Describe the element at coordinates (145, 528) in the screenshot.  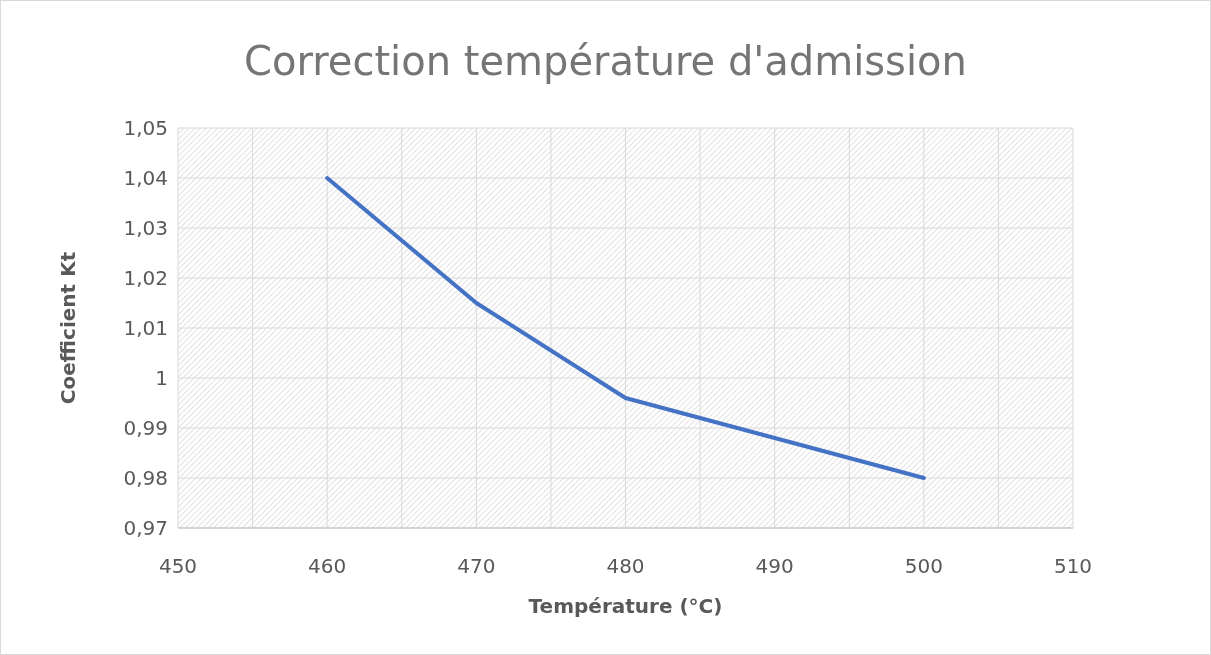
I see `y-tick-label: 0,97` at that location.